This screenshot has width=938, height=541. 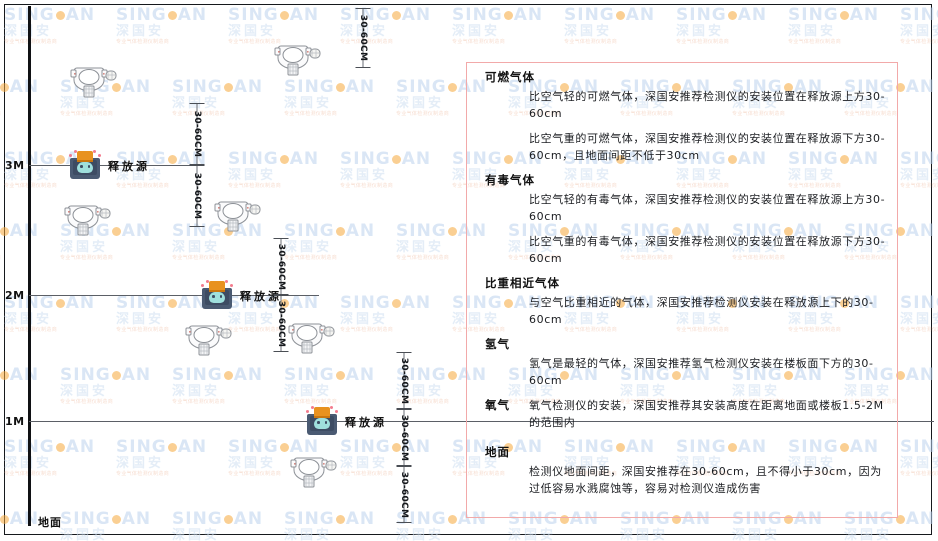 What do you see at coordinates (15, 421) in the screenshot?
I see `axis-label-1m: 1M` at bounding box center [15, 421].